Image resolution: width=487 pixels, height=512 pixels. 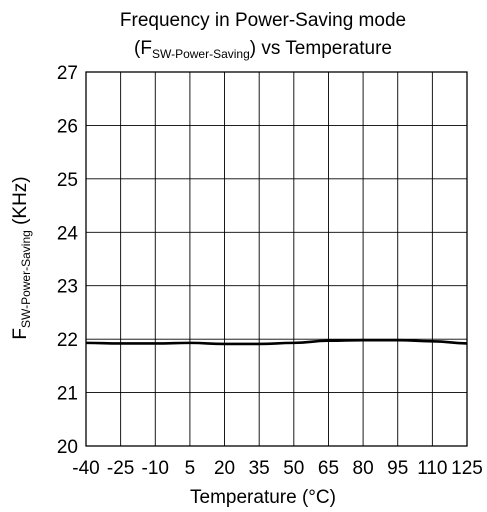 I want to click on y-tick-label: 21, so click(x=67, y=394).